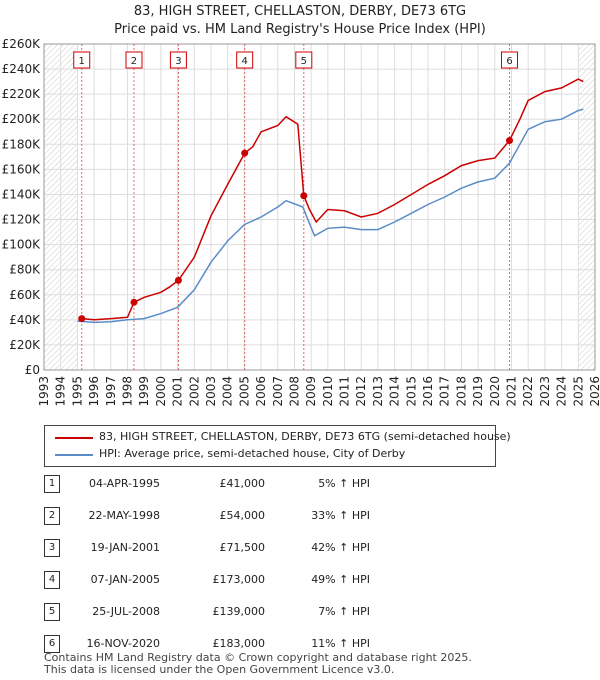 The height and width of the screenshot is (680, 600). I want to click on sale-marker: 3, so click(52, 548).